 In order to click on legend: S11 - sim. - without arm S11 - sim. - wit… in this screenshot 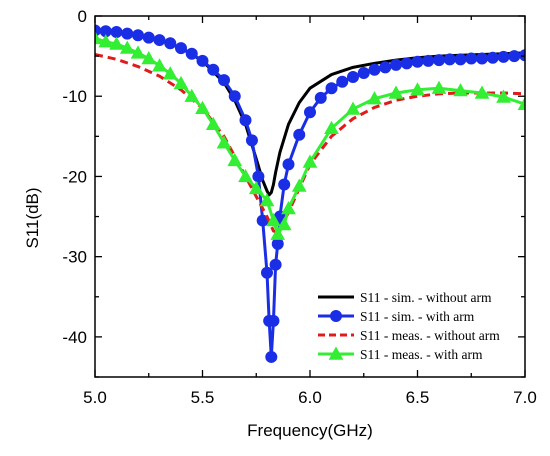, I will do `click(409, 326)`.